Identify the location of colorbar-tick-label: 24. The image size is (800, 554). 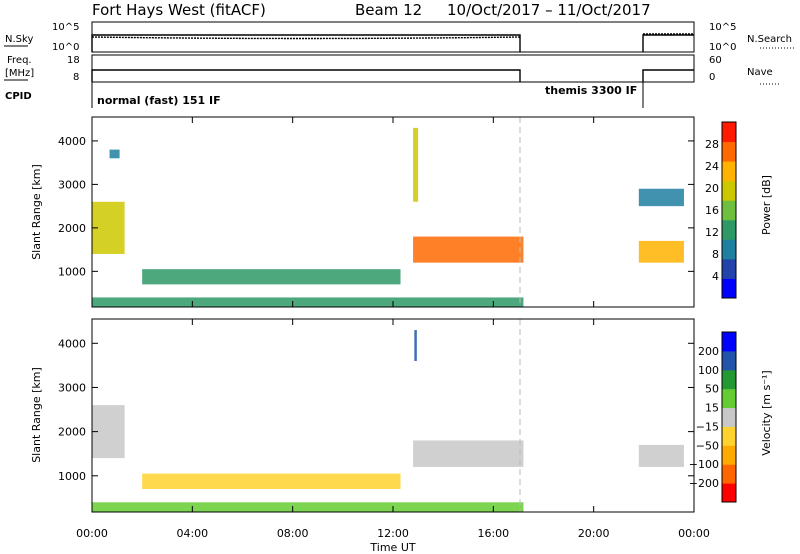
(712, 166).